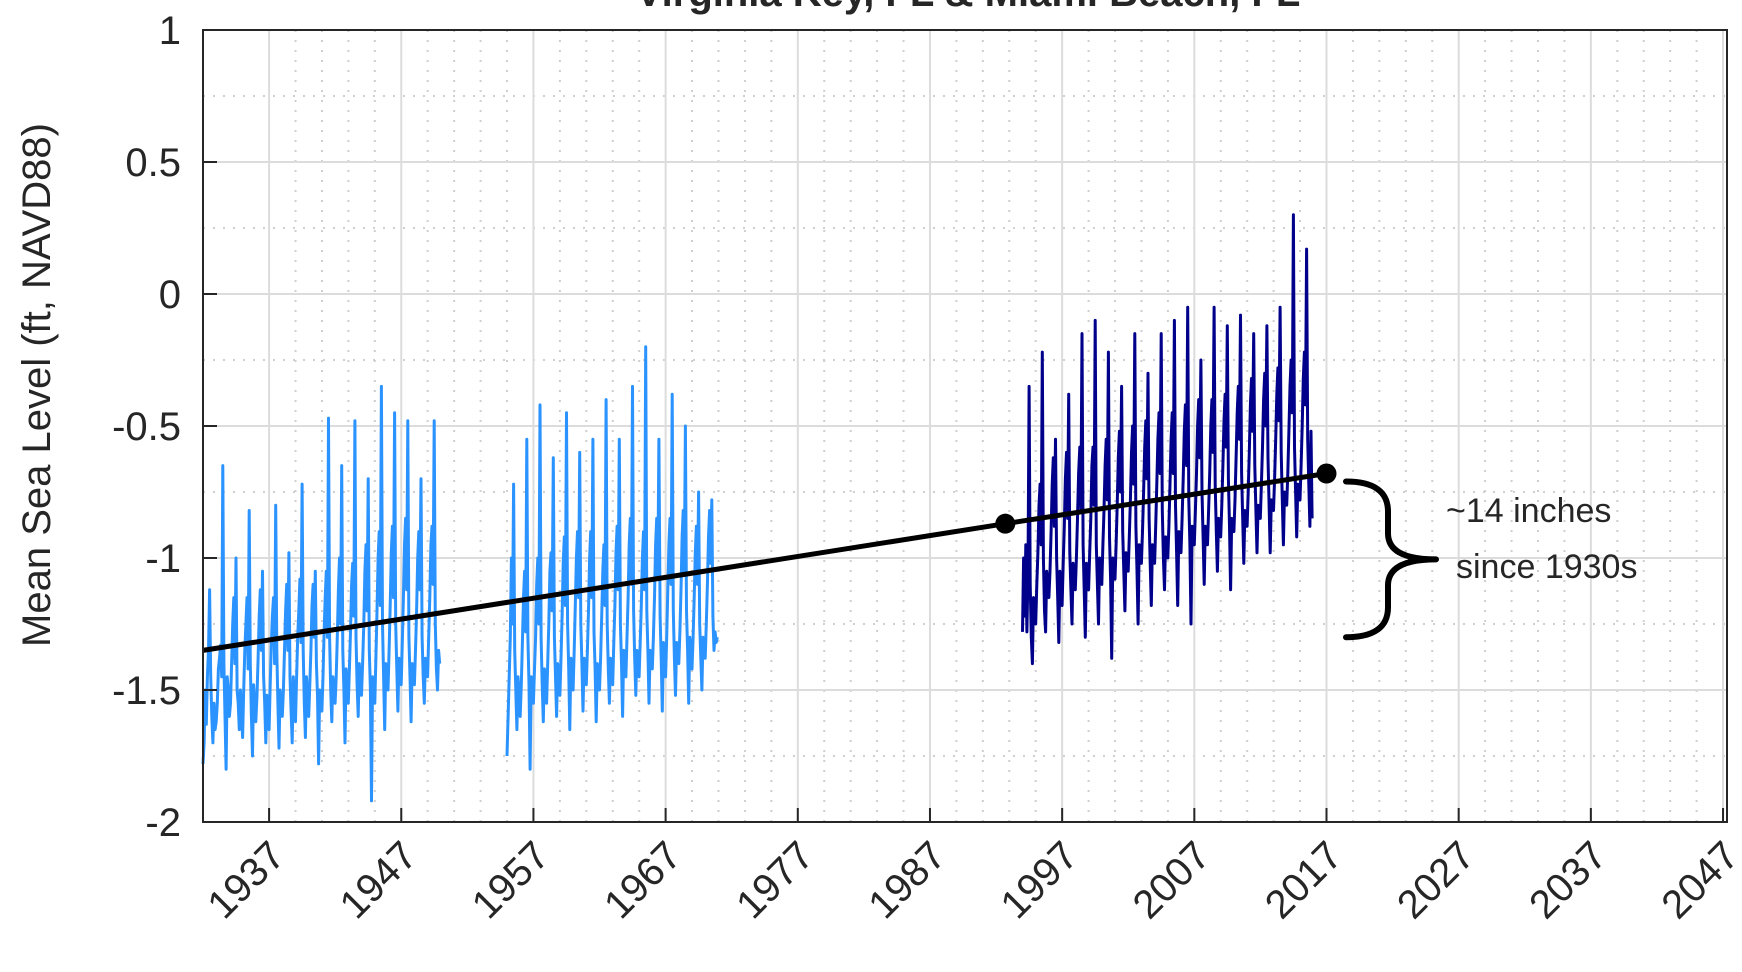 The image size is (1742, 972). Describe the element at coordinates (1172, 880) in the screenshot. I see `x-tick-label: 2007` at that location.